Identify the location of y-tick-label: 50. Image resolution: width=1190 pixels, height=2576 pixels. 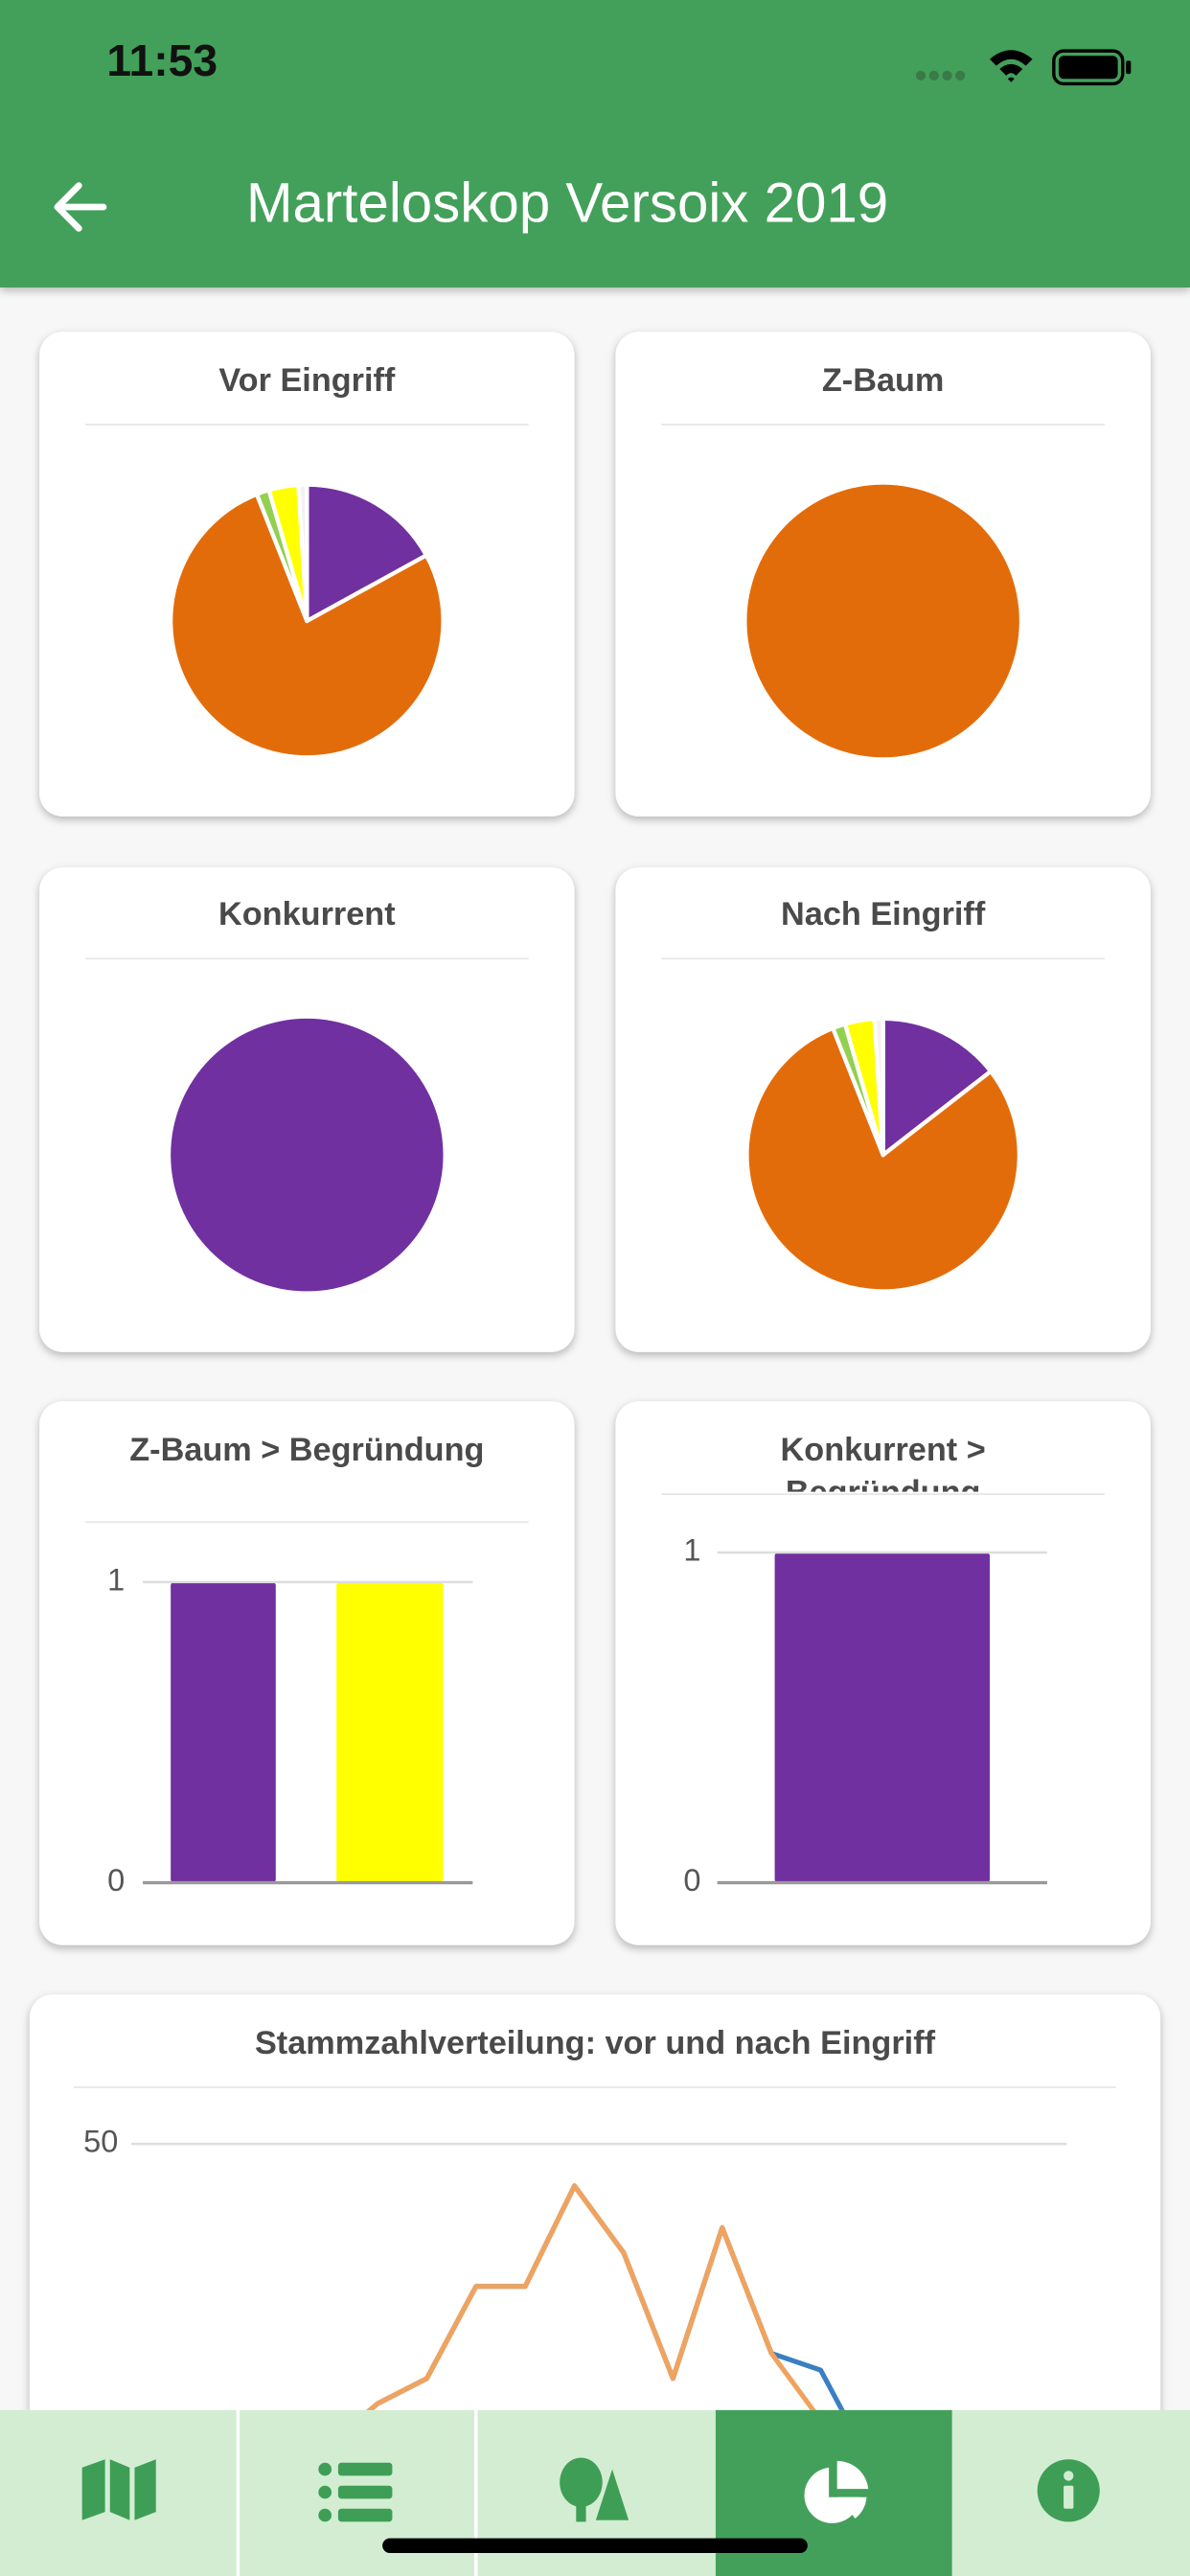
(101, 2142).